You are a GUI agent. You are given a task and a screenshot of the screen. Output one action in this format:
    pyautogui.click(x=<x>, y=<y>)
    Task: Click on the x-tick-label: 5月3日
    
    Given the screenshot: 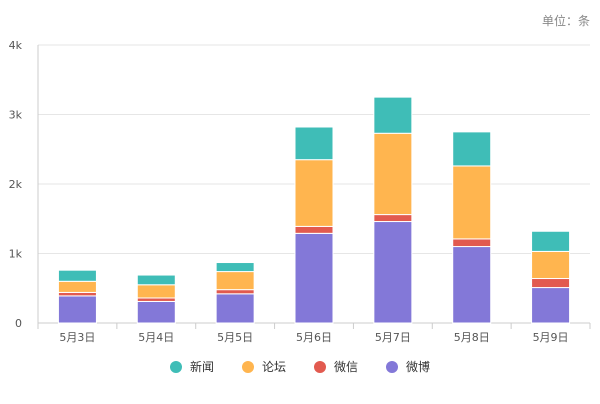 What is the action you would take?
    pyautogui.click(x=77, y=337)
    